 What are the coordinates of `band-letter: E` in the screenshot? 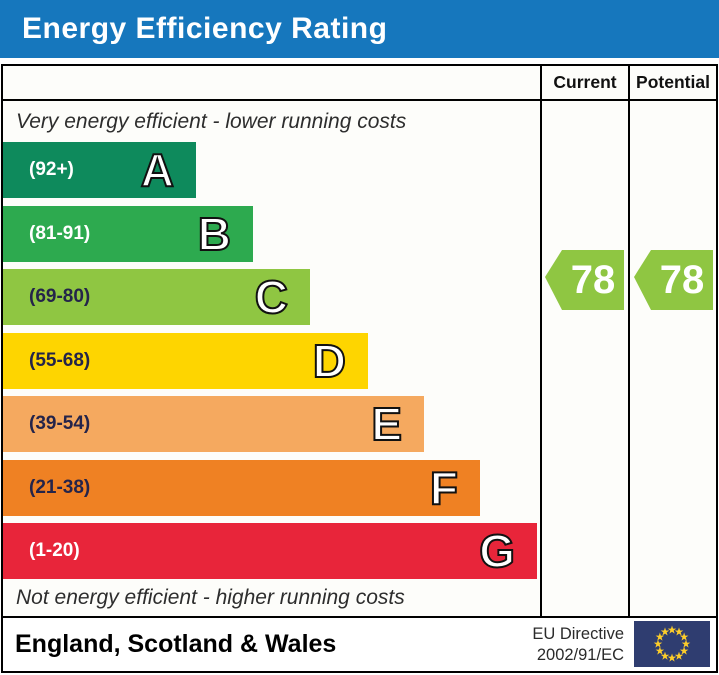 It's located at (386, 424).